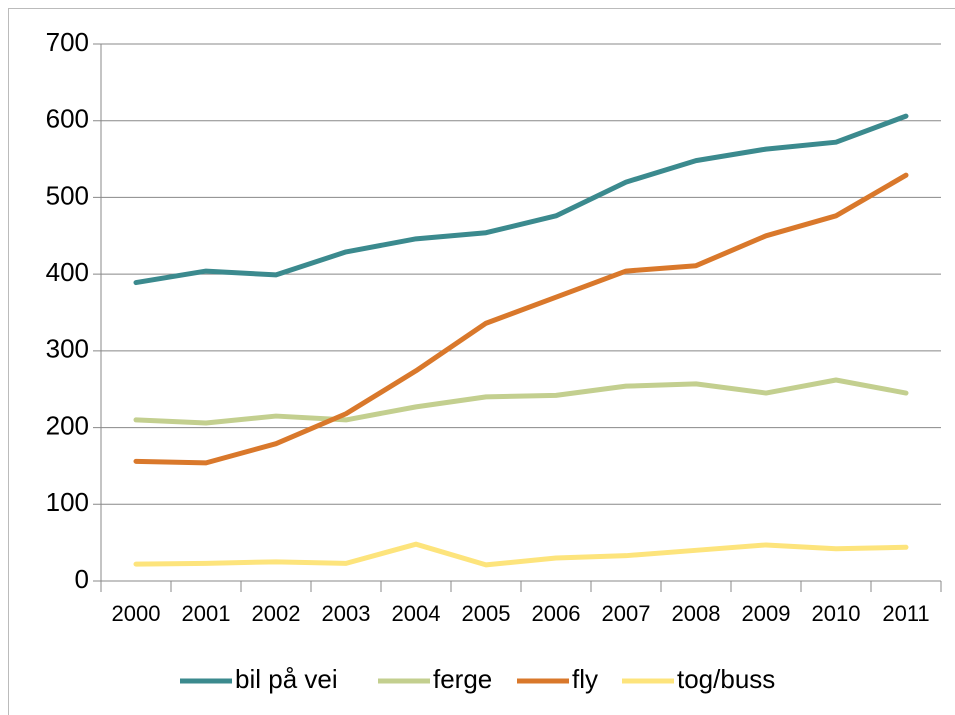 The width and height of the screenshot is (955, 715). I want to click on x-tick-label: 2008, so click(696, 613).